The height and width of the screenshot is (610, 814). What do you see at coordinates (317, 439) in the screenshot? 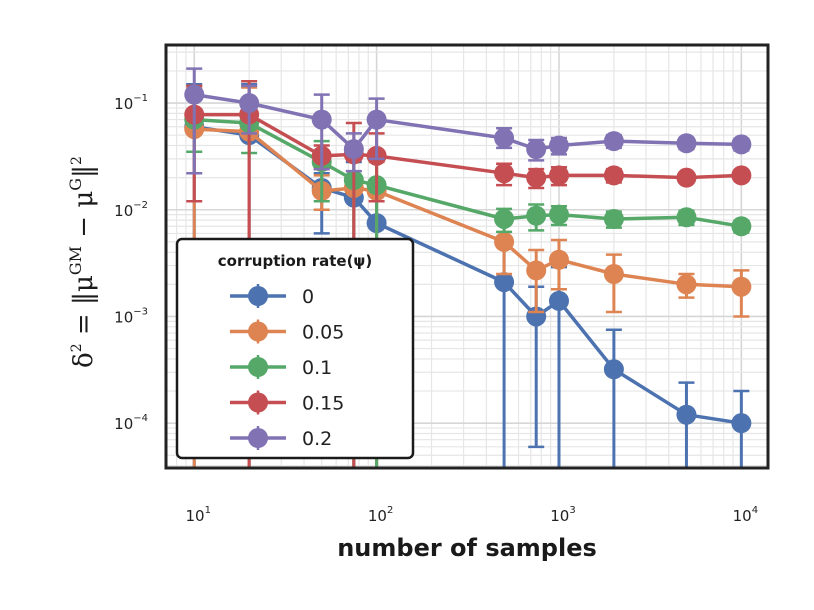
I see `legend-label: 0.2` at bounding box center [317, 439].